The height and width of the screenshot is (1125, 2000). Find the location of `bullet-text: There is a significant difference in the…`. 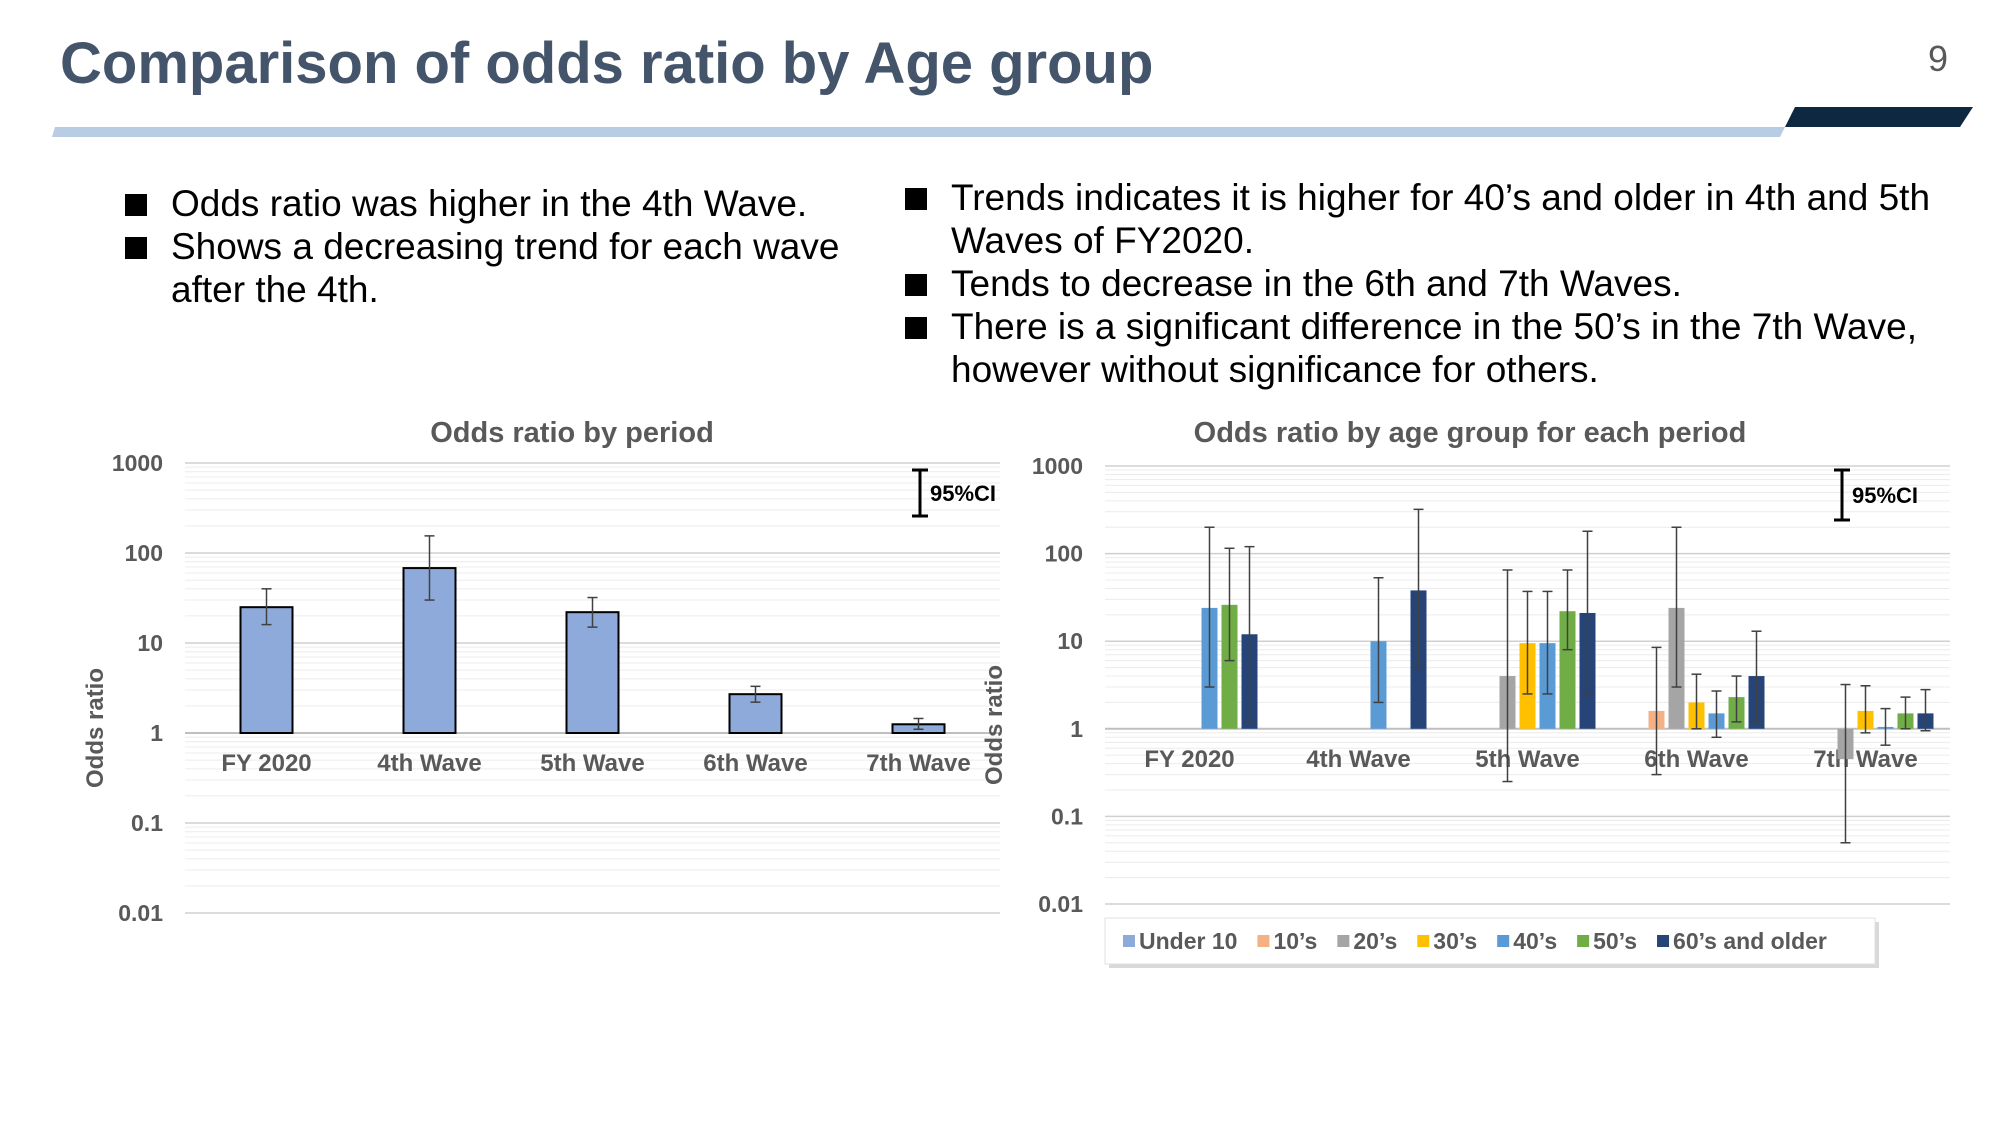

bullet-text: There is a significant difference in the… is located at coordinates (1434, 348).